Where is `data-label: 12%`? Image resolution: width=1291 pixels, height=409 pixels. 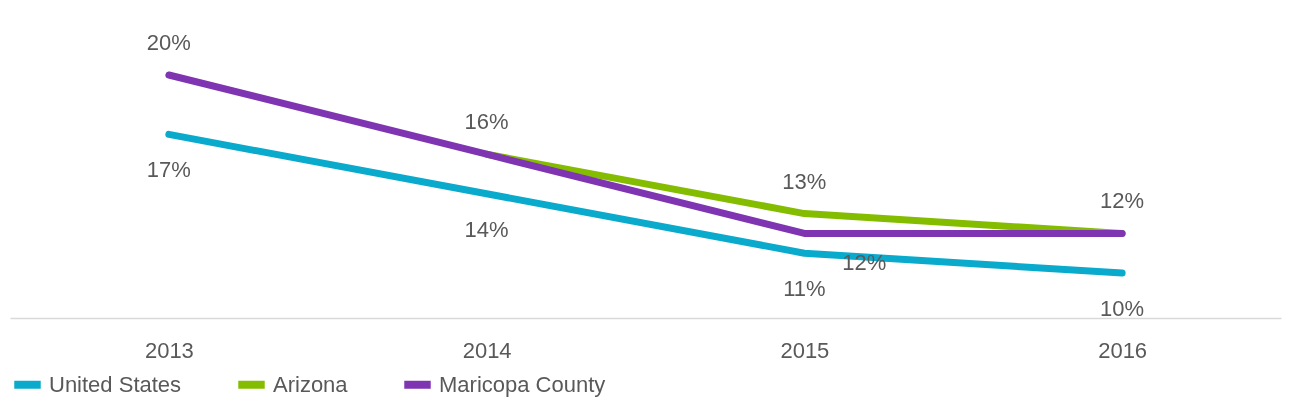 data-label: 12% is located at coordinates (1122, 201).